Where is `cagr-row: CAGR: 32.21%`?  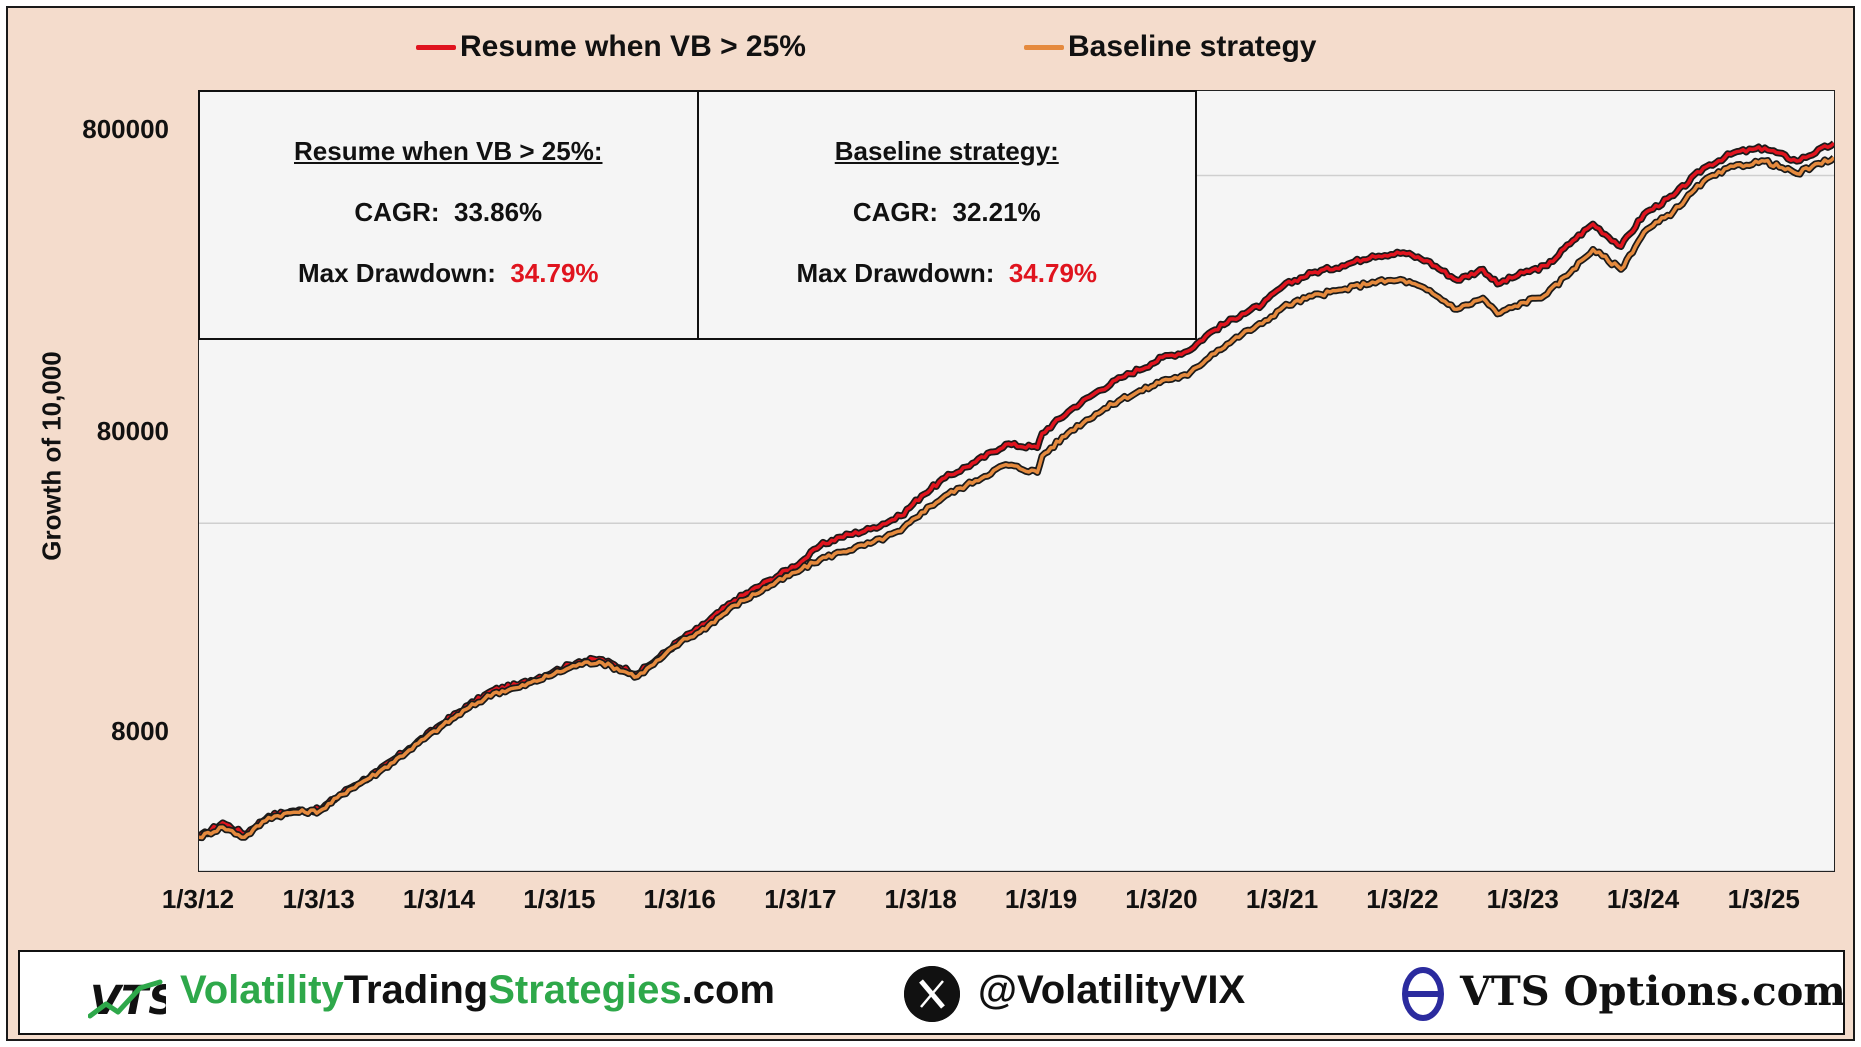 cagr-row: CAGR: 32.21% is located at coordinates (947, 212).